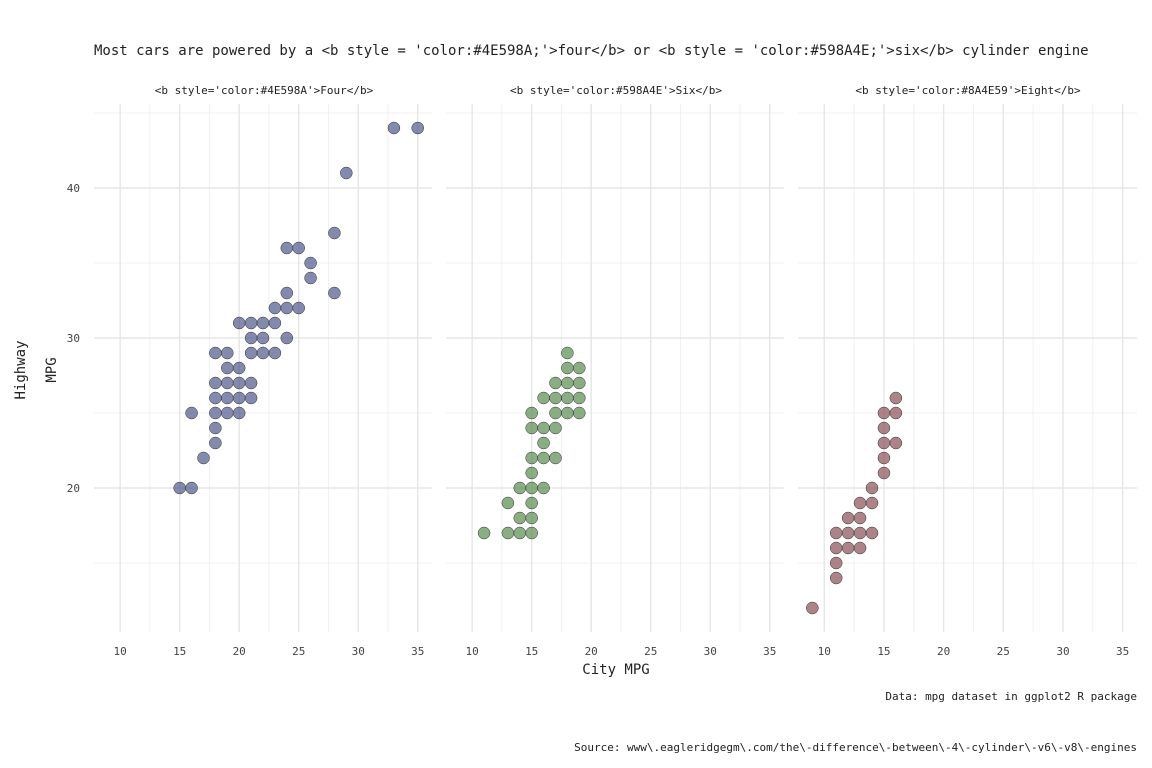 The image size is (1152, 768). Describe the element at coordinates (417, 651) in the screenshot. I see `x-tick-label: 35` at that location.